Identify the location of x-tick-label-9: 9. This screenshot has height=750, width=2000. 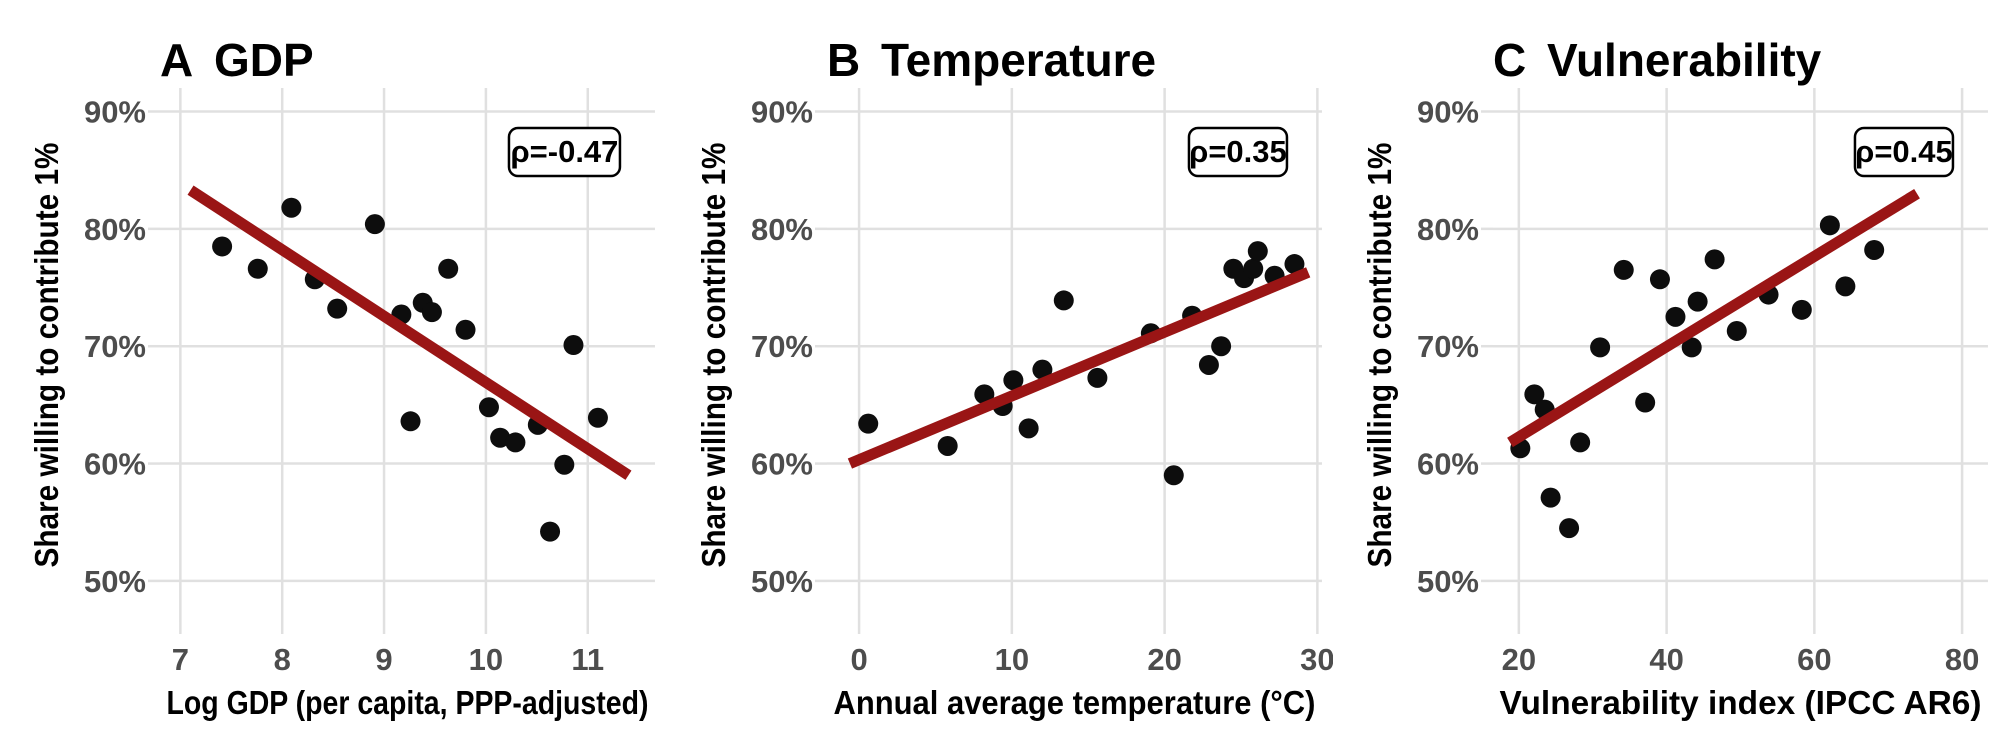
(383, 659).